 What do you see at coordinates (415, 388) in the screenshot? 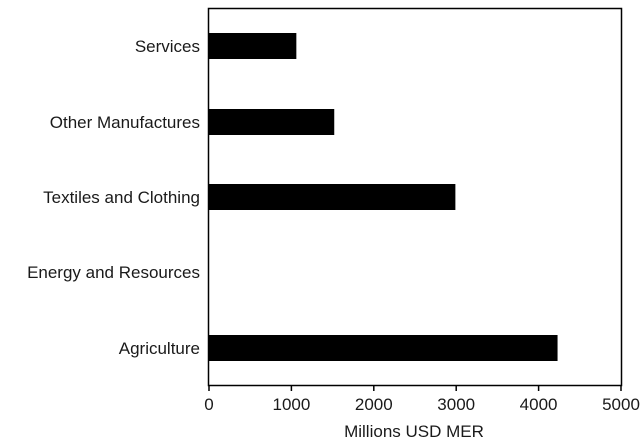
I see `x-axis-ticks` at bounding box center [415, 388].